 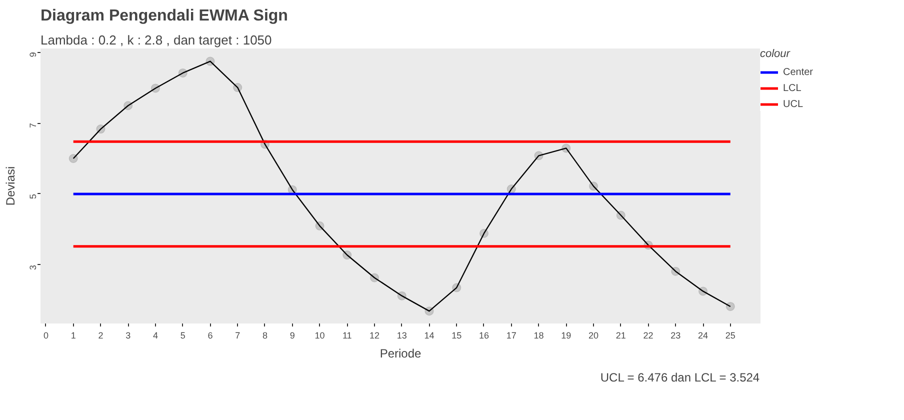 What do you see at coordinates (347, 335) in the screenshot?
I see `x-tick-label: 11` at bounding box center [347, 335].